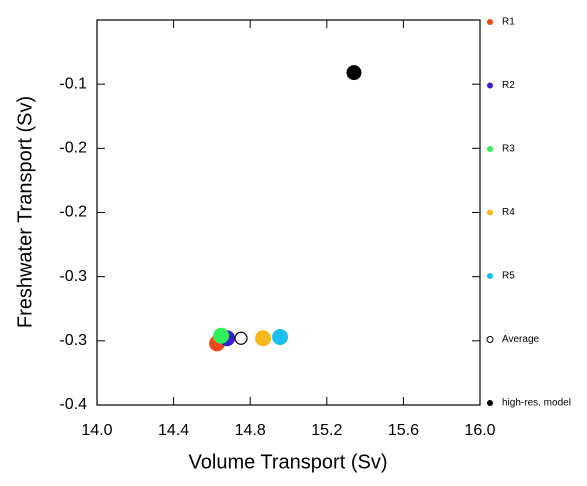  I want to click on x-axis-title: Volume Transport (Sv), so click(288, 462).